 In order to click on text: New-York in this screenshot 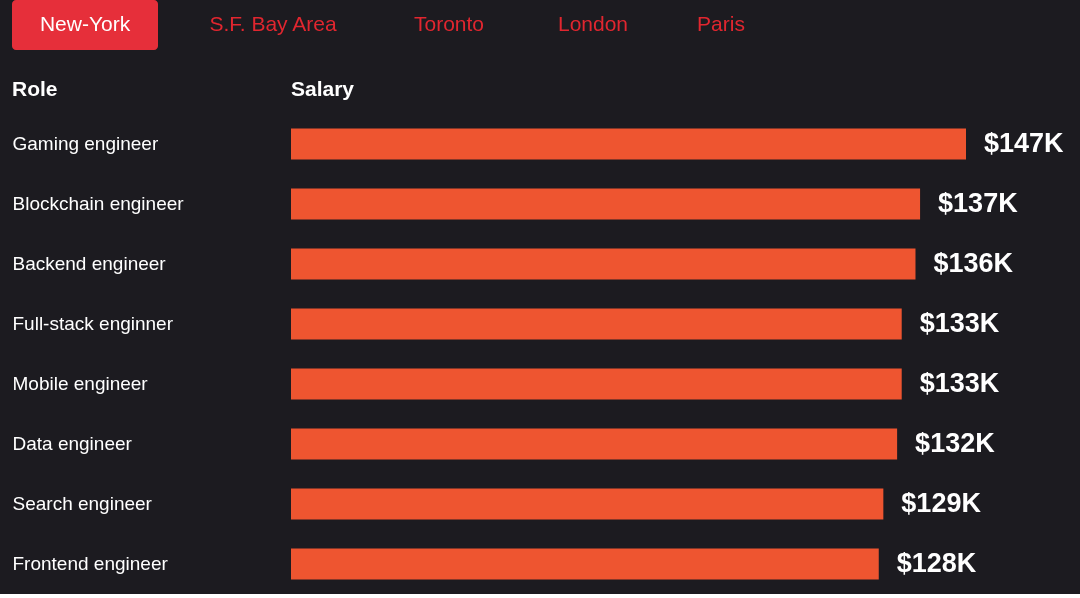, I will do `click(85, 23)`.